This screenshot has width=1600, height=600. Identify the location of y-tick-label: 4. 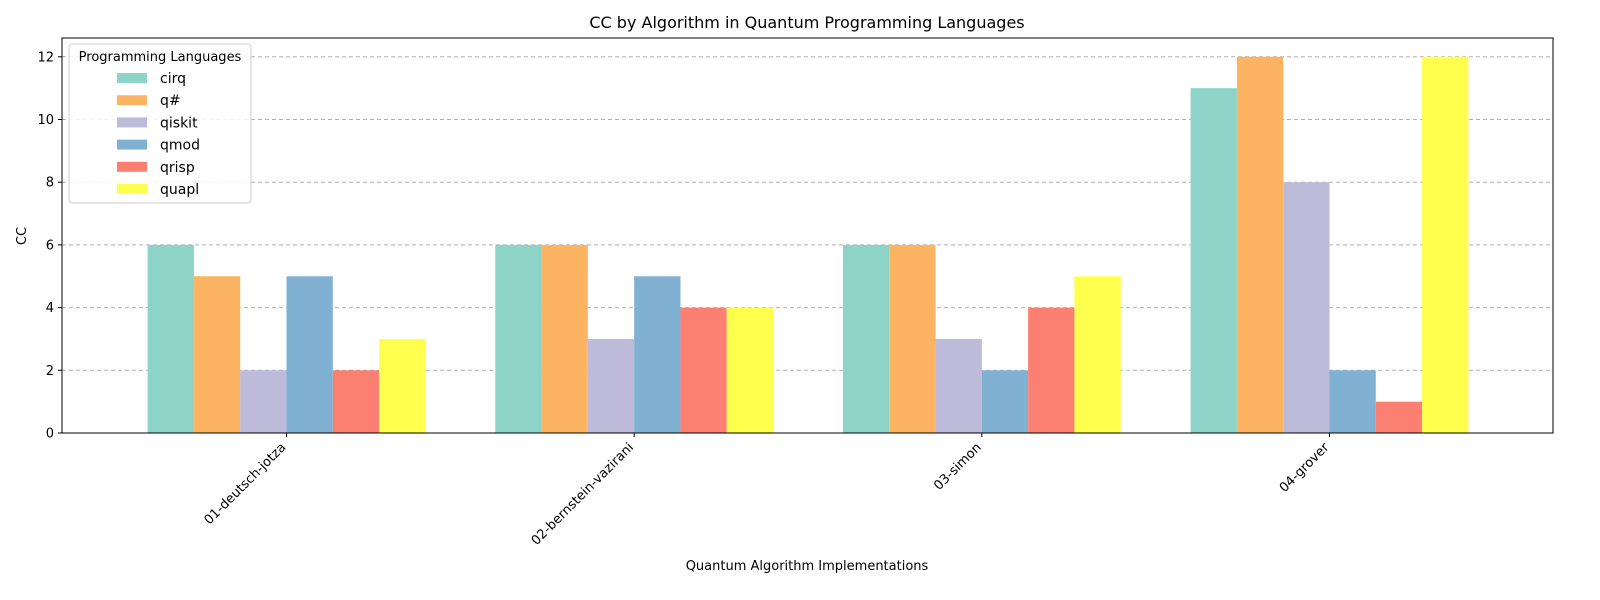
(50, 308).